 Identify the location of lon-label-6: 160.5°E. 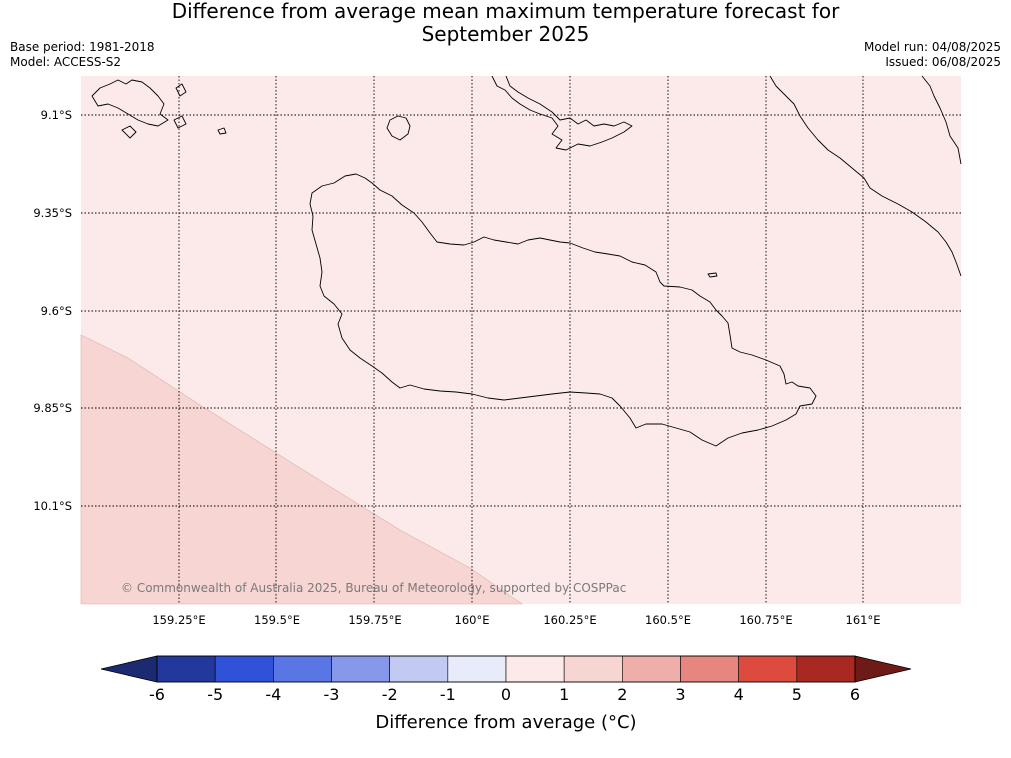
(668, 620).